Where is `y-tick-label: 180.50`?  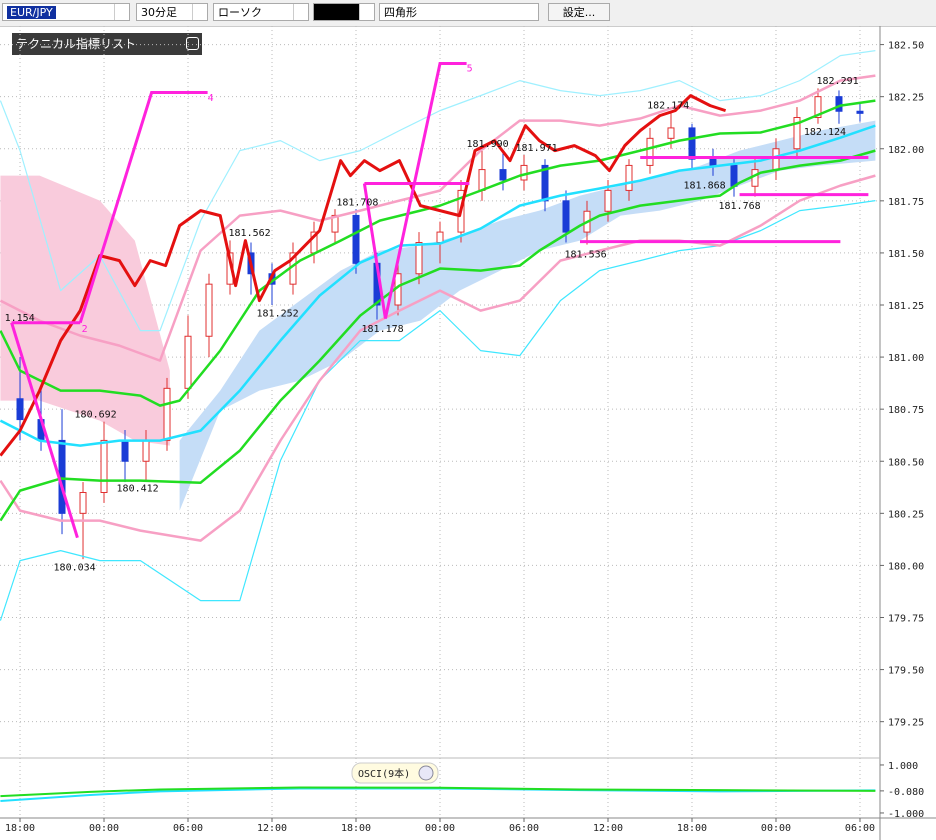
y-tick-label: 180.50 is located at coordinates (906, 462).